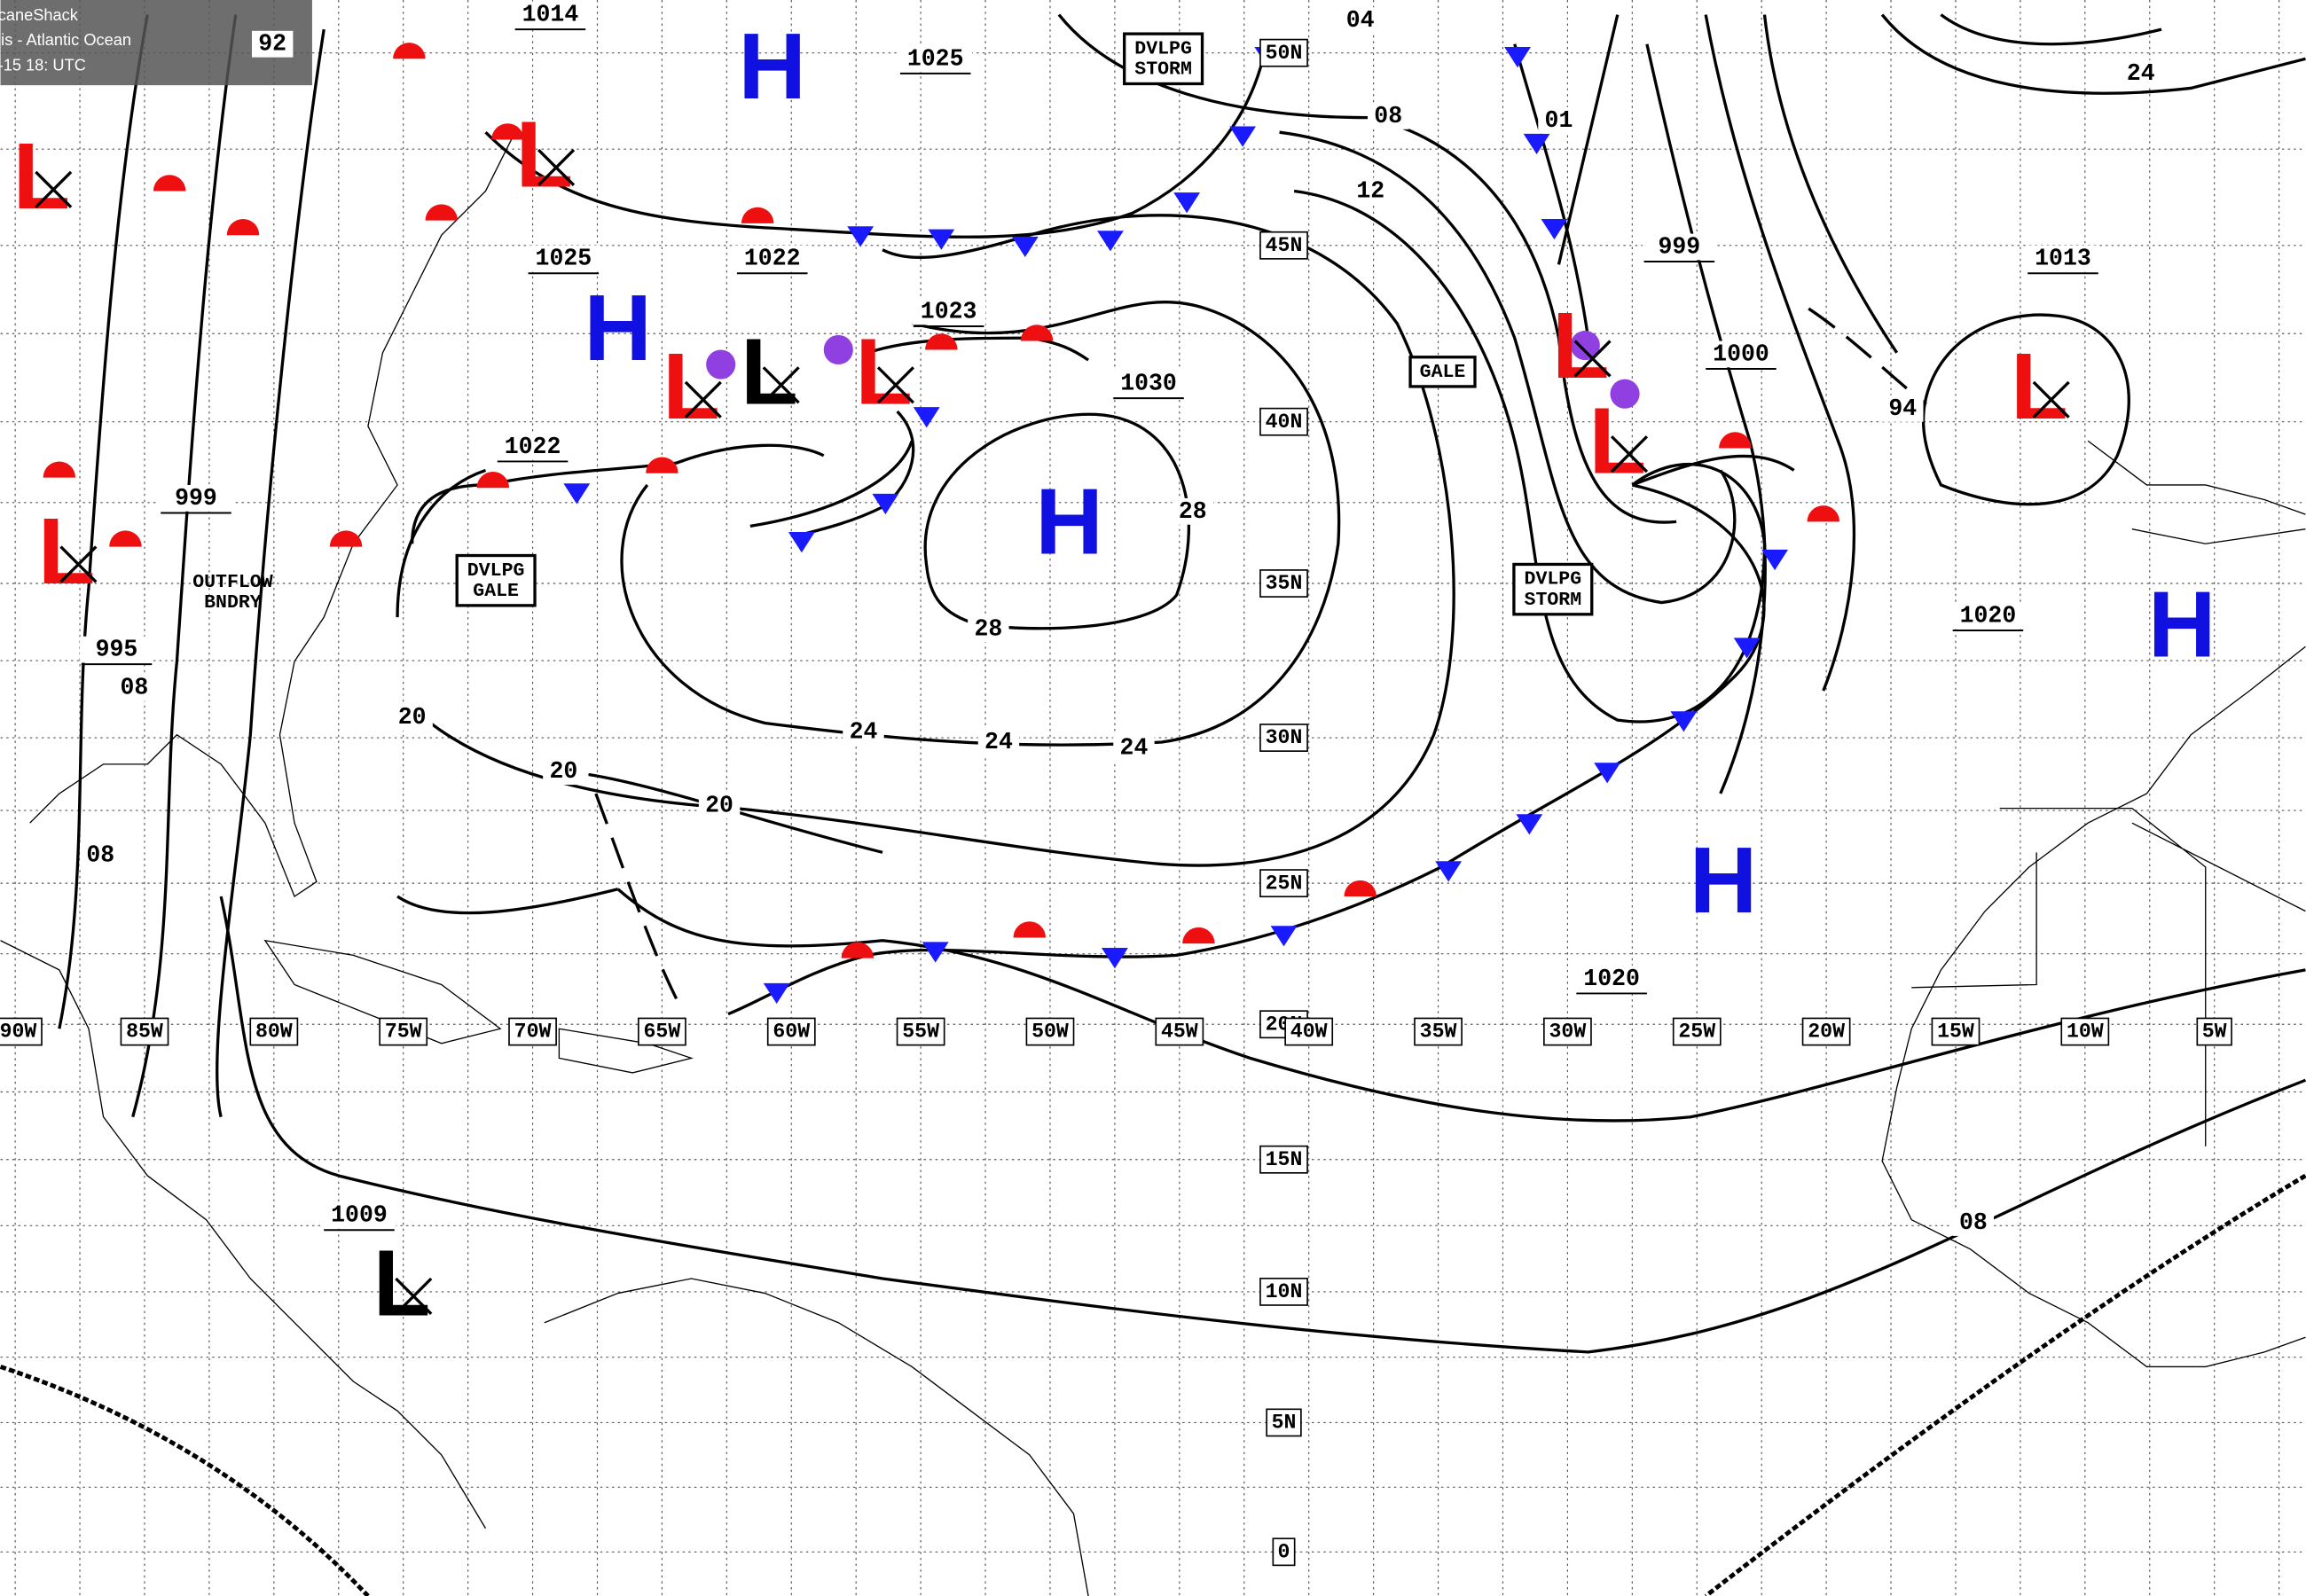 The height and width of the screenshot is (1596, 2306). Describe the element at coordinates (949, 311) in the screenshot. I see `central-pressure: 1023` at that location.